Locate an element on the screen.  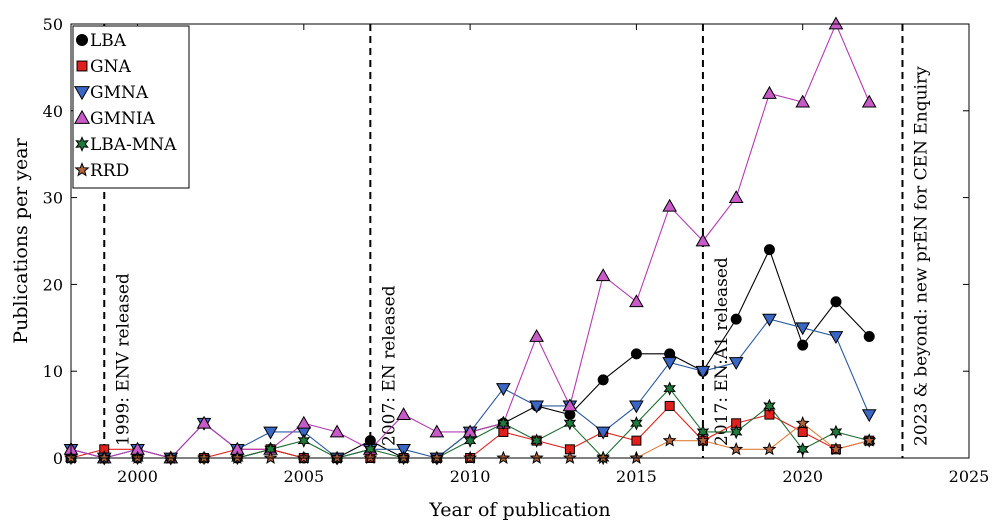
event-label: 2017: EN:A1 released is located at coordinates (722, 351).